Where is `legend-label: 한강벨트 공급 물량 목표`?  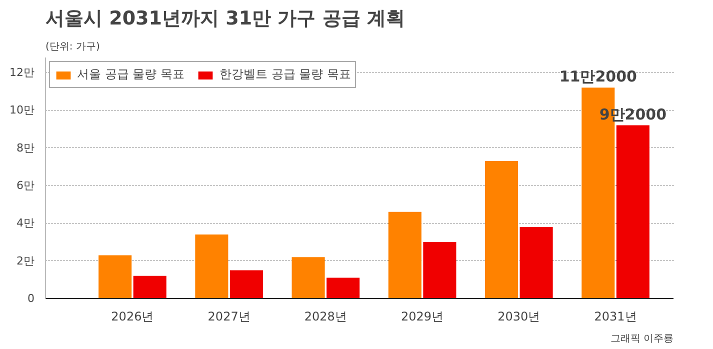 legend-label: 한강벨트 공급 물량 목표 is located at coordinates (285, 74).